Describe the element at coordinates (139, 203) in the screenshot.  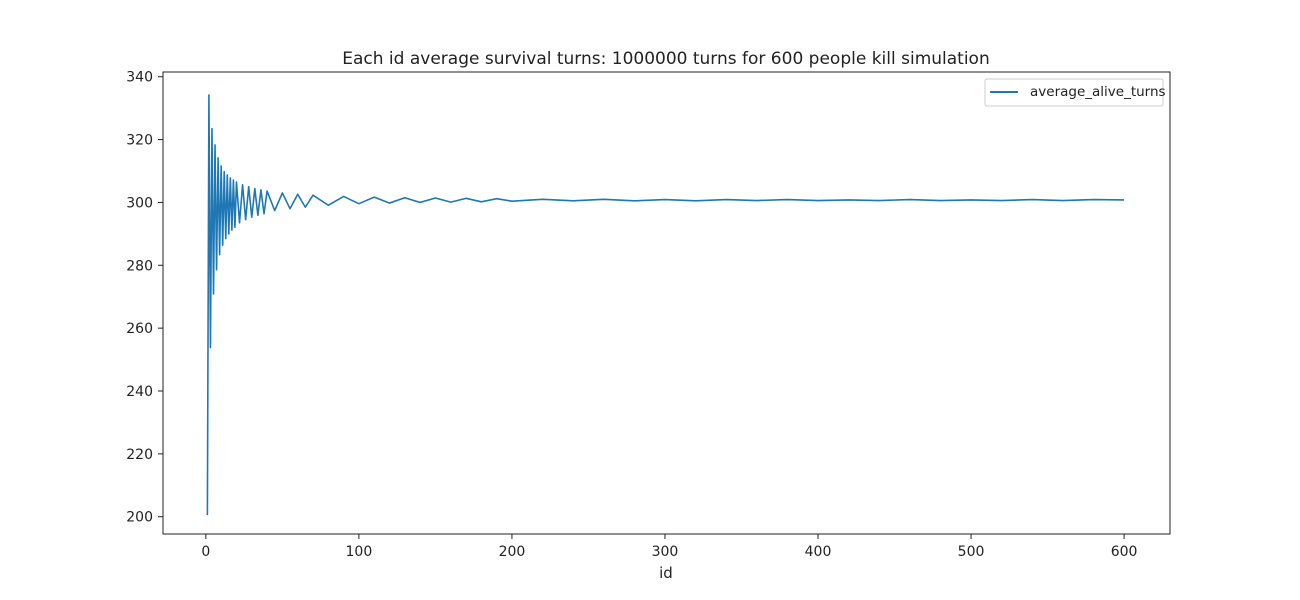
I see `y-tick-label: 300` at that location.